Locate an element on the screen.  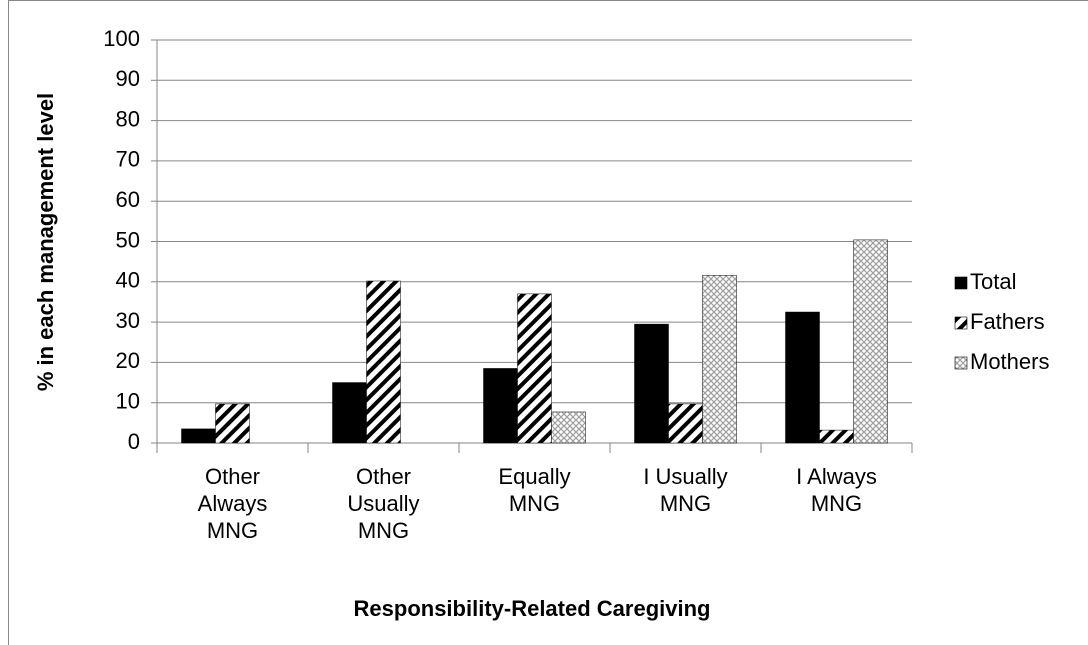
legend-label: Mothers is located at coordinates (1009, 361).